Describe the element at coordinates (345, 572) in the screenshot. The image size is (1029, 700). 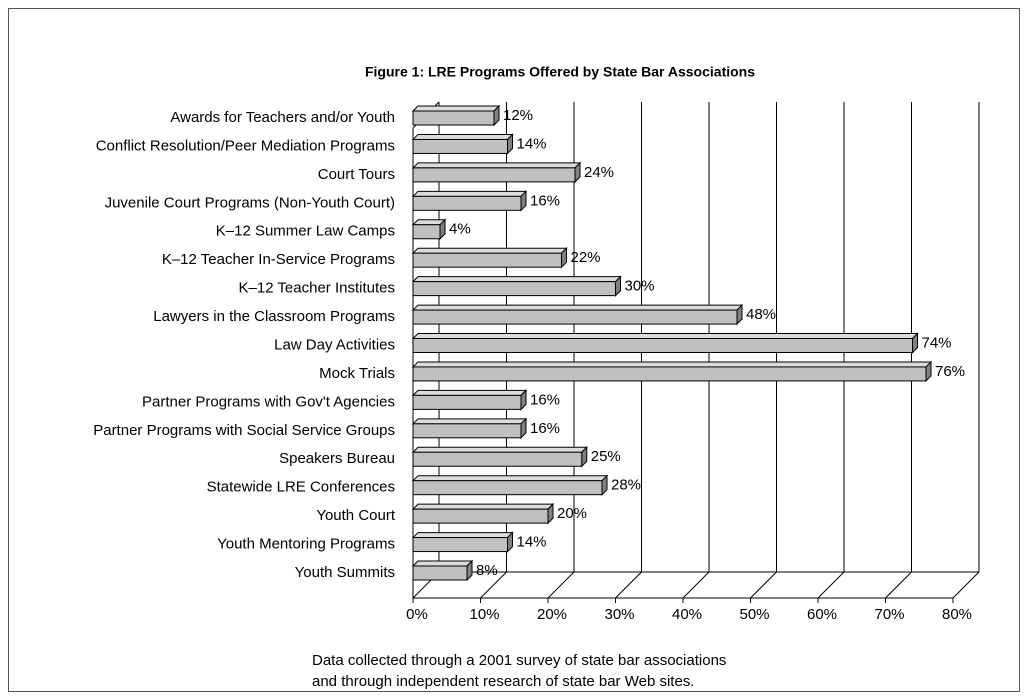
I see `category-label: Youth Summits` at that location.